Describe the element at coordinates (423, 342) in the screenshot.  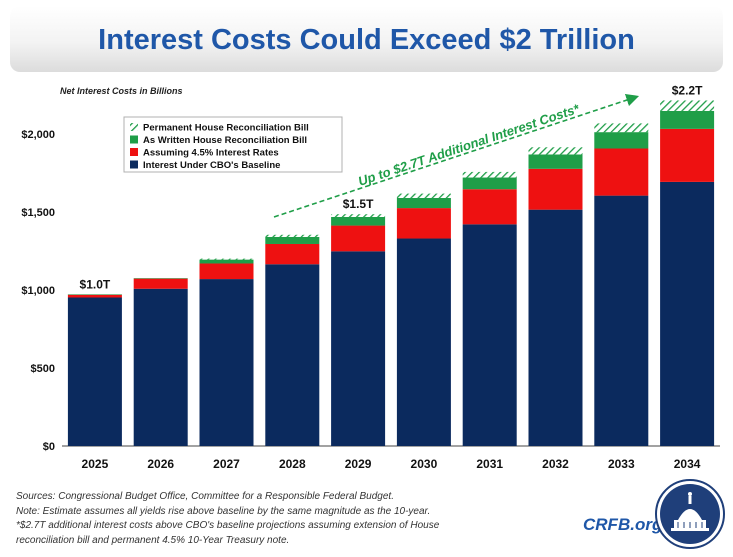
I see `bar-interest-under-cbo-s-baseline-2030` at that location.